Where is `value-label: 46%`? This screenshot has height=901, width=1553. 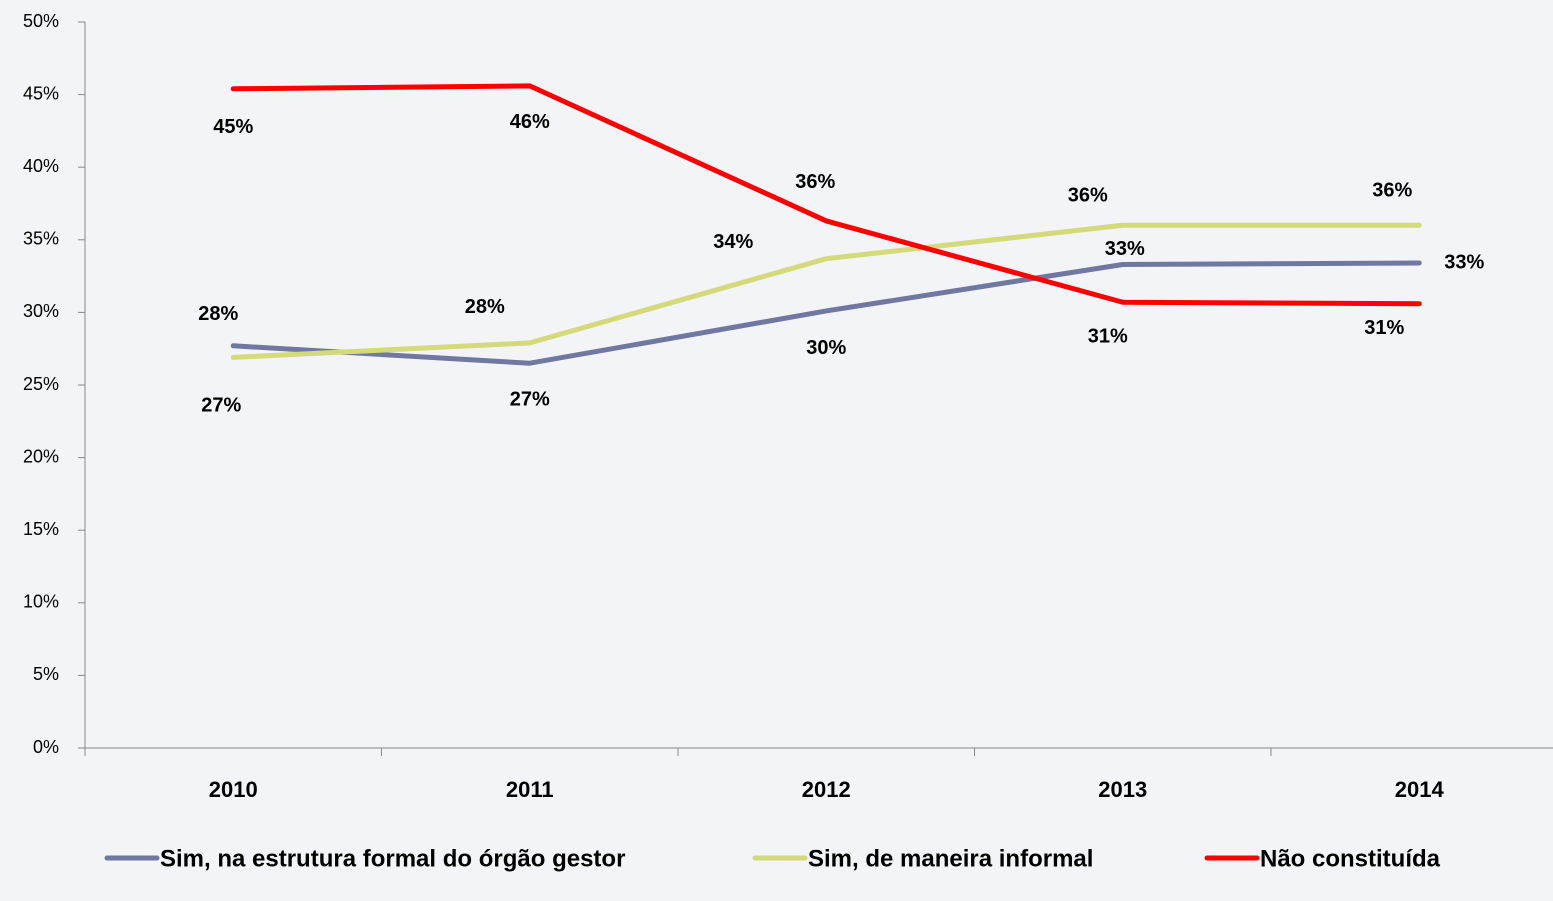
value-label: 46% is located at coordinates (530, 122).